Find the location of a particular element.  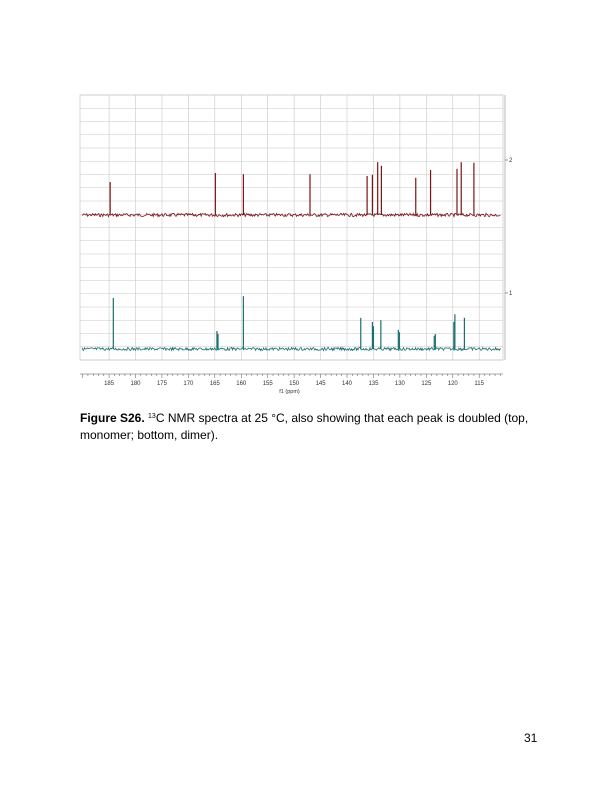

x-tick-label: 130 is located at coordinates (400, 384).